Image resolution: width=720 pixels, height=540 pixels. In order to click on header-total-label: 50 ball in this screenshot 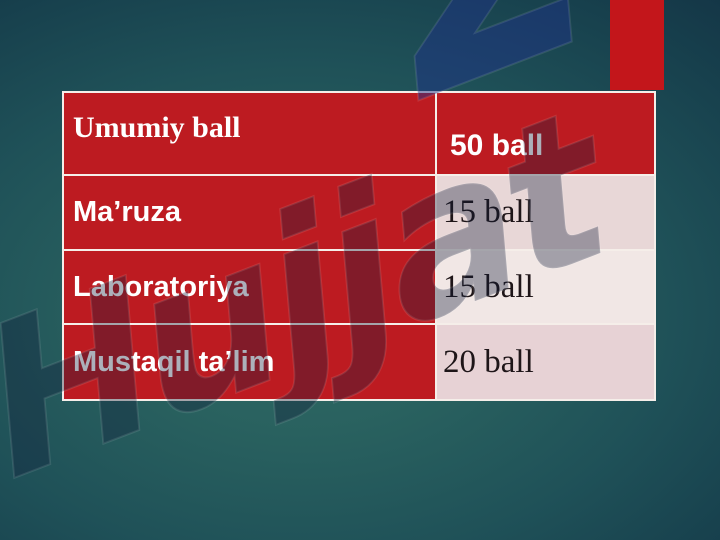, I will do `click(497, 145)`.